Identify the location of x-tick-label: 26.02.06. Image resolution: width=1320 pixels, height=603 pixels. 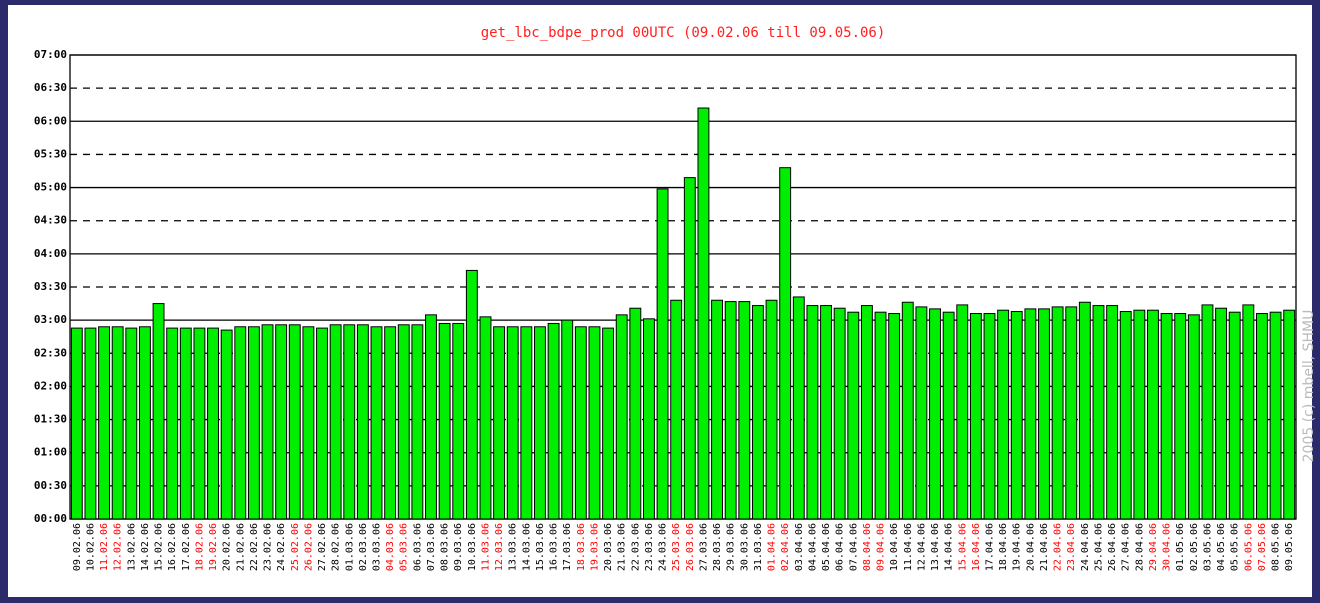
(308, 547).